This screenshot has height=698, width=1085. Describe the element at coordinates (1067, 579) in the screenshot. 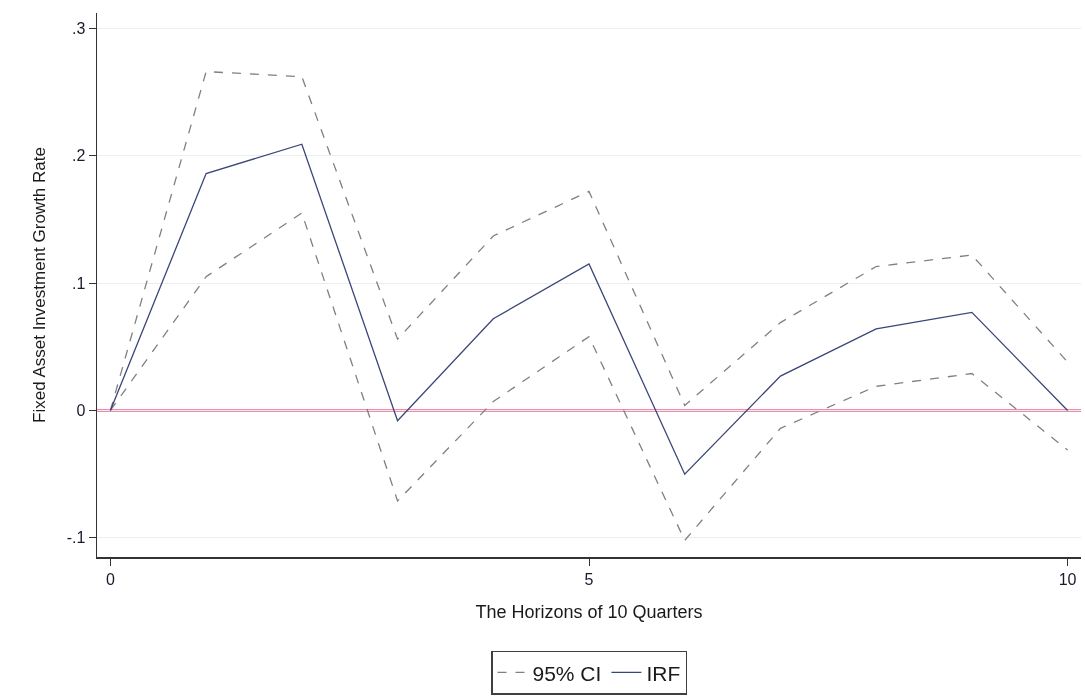

I see `x-tick-label: 10` at that location.